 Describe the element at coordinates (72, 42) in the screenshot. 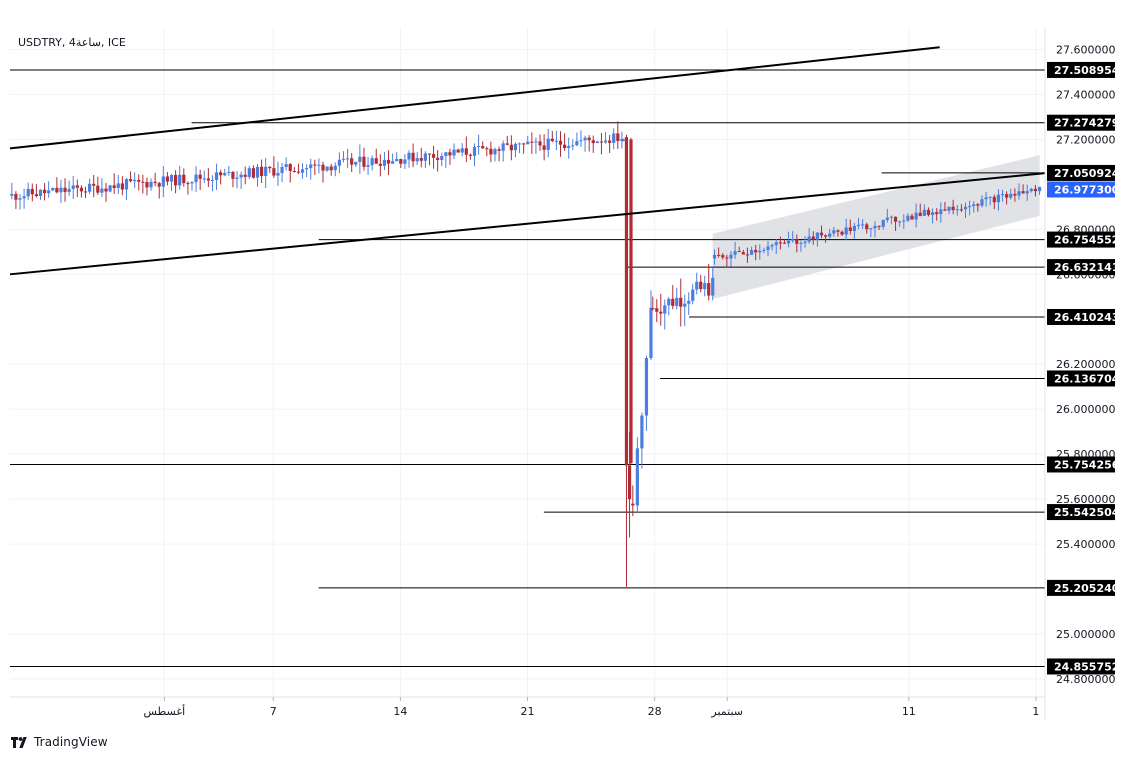

I see `symbol-label: USDTRY, 4ساعة, ICE` at that location.